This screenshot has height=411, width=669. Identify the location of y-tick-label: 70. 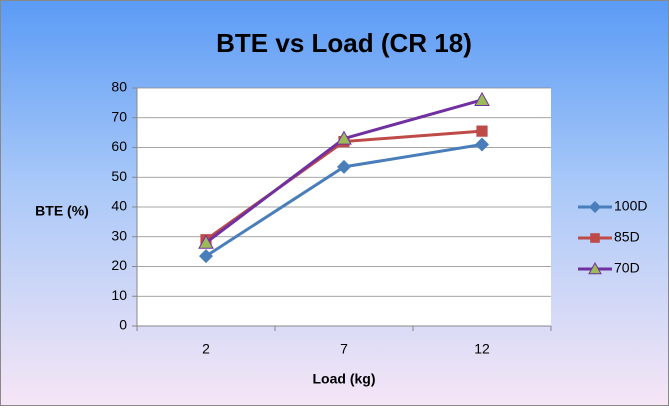
(119, 116).